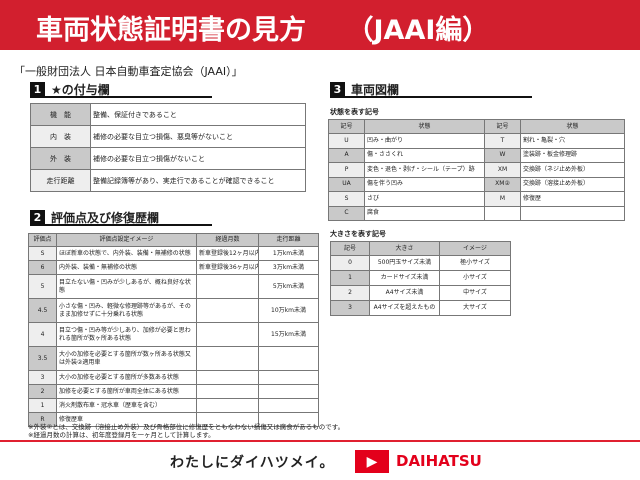 This screenshot has height=480, width=640. I want to click on table-cell: 加修を必要とする箇所が車両全体にある状態, so click(126, 391).